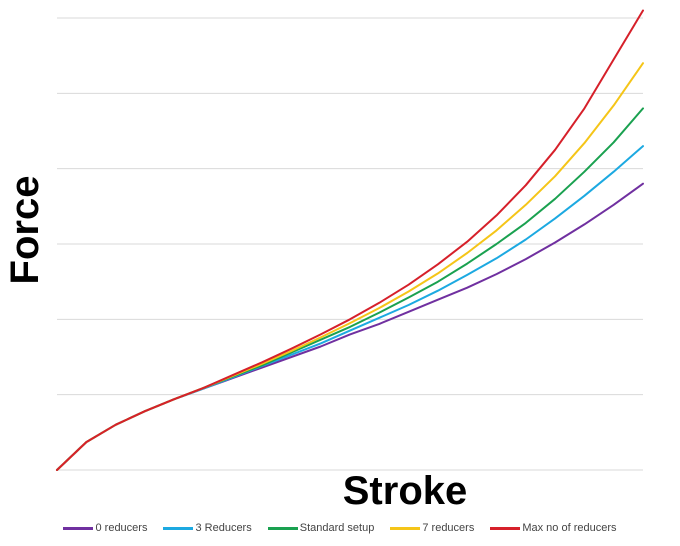 This screenshot has width=680, height=546. Describe the element at coordinates (337, 528) in the screenshot. I see `legend-label: Standard setup` at that location.